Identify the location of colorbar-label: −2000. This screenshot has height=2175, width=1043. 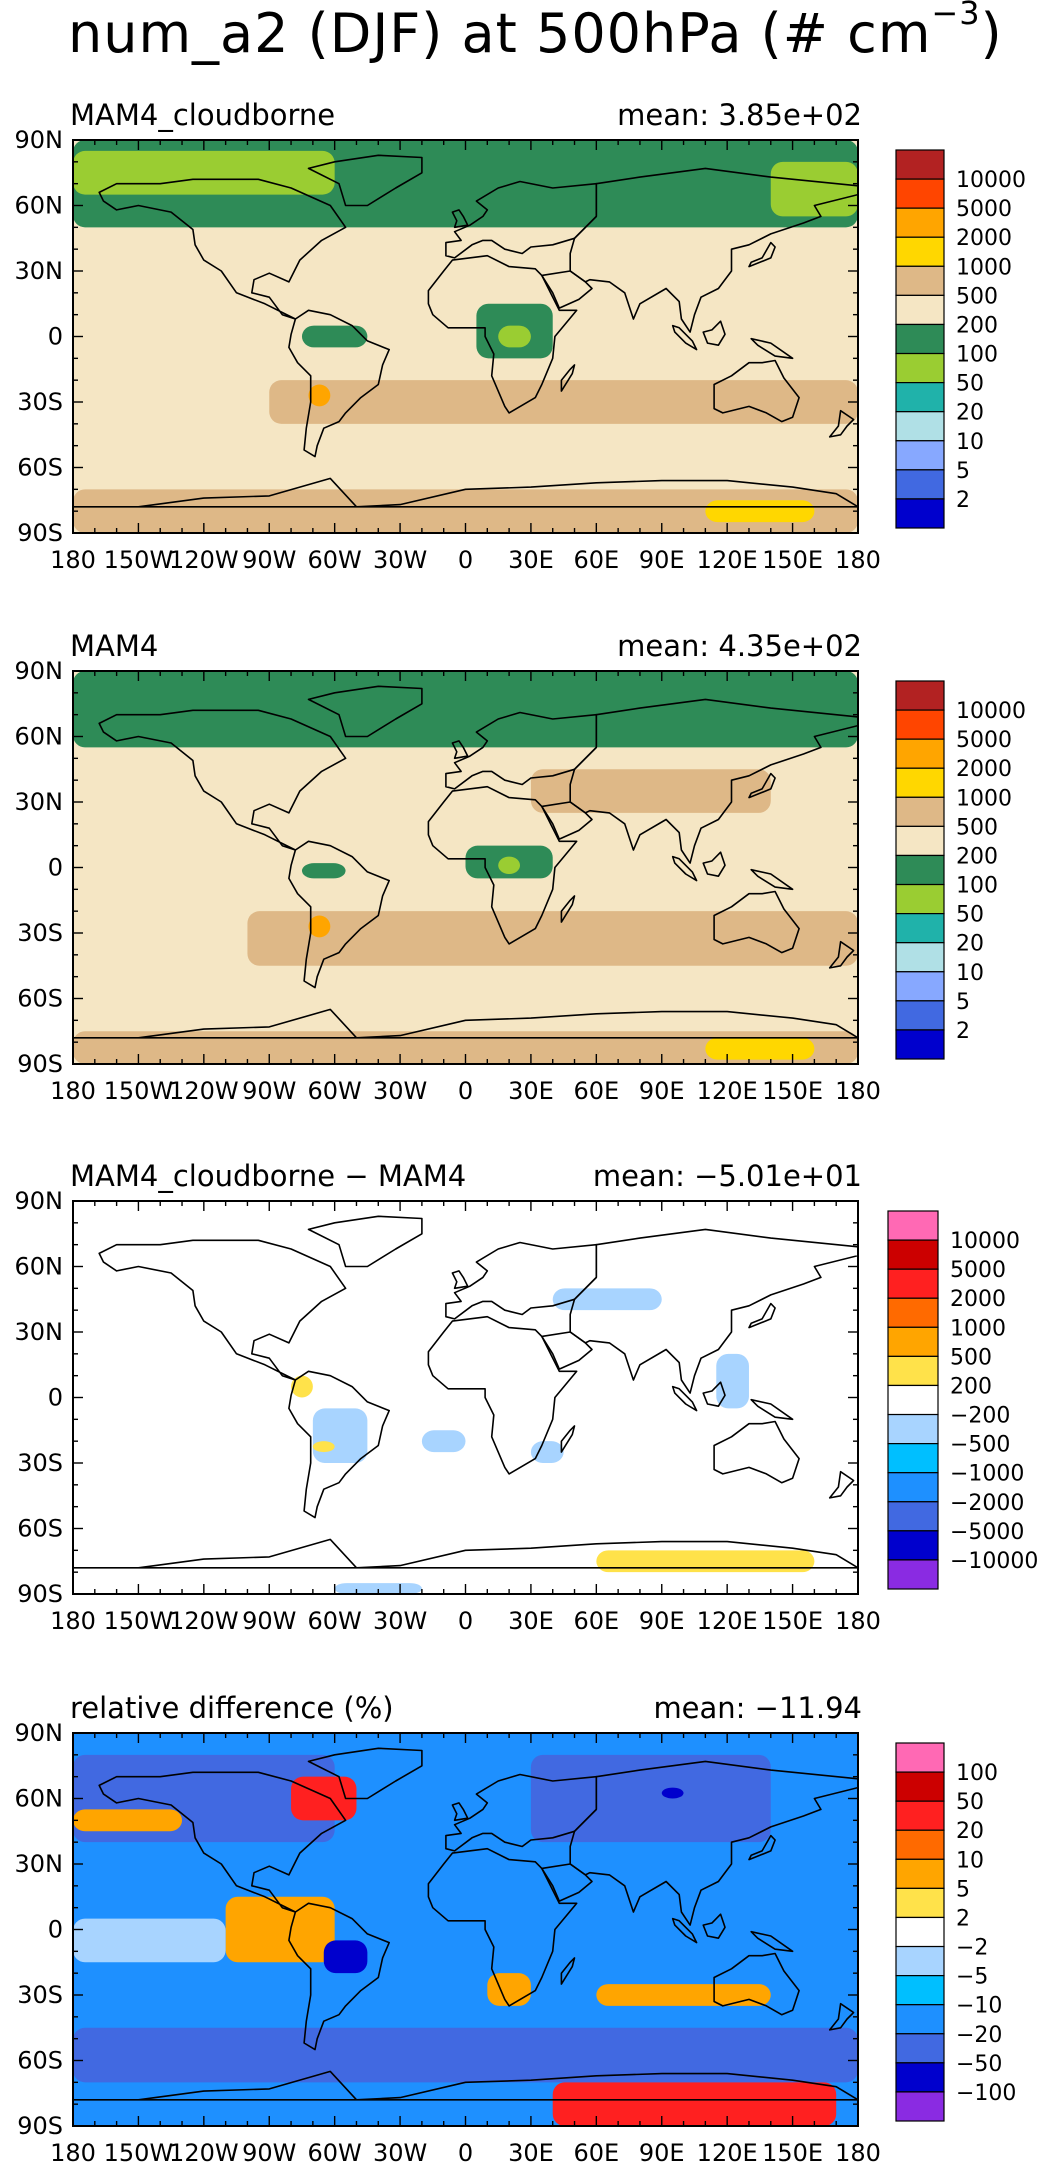
(987, 1503).